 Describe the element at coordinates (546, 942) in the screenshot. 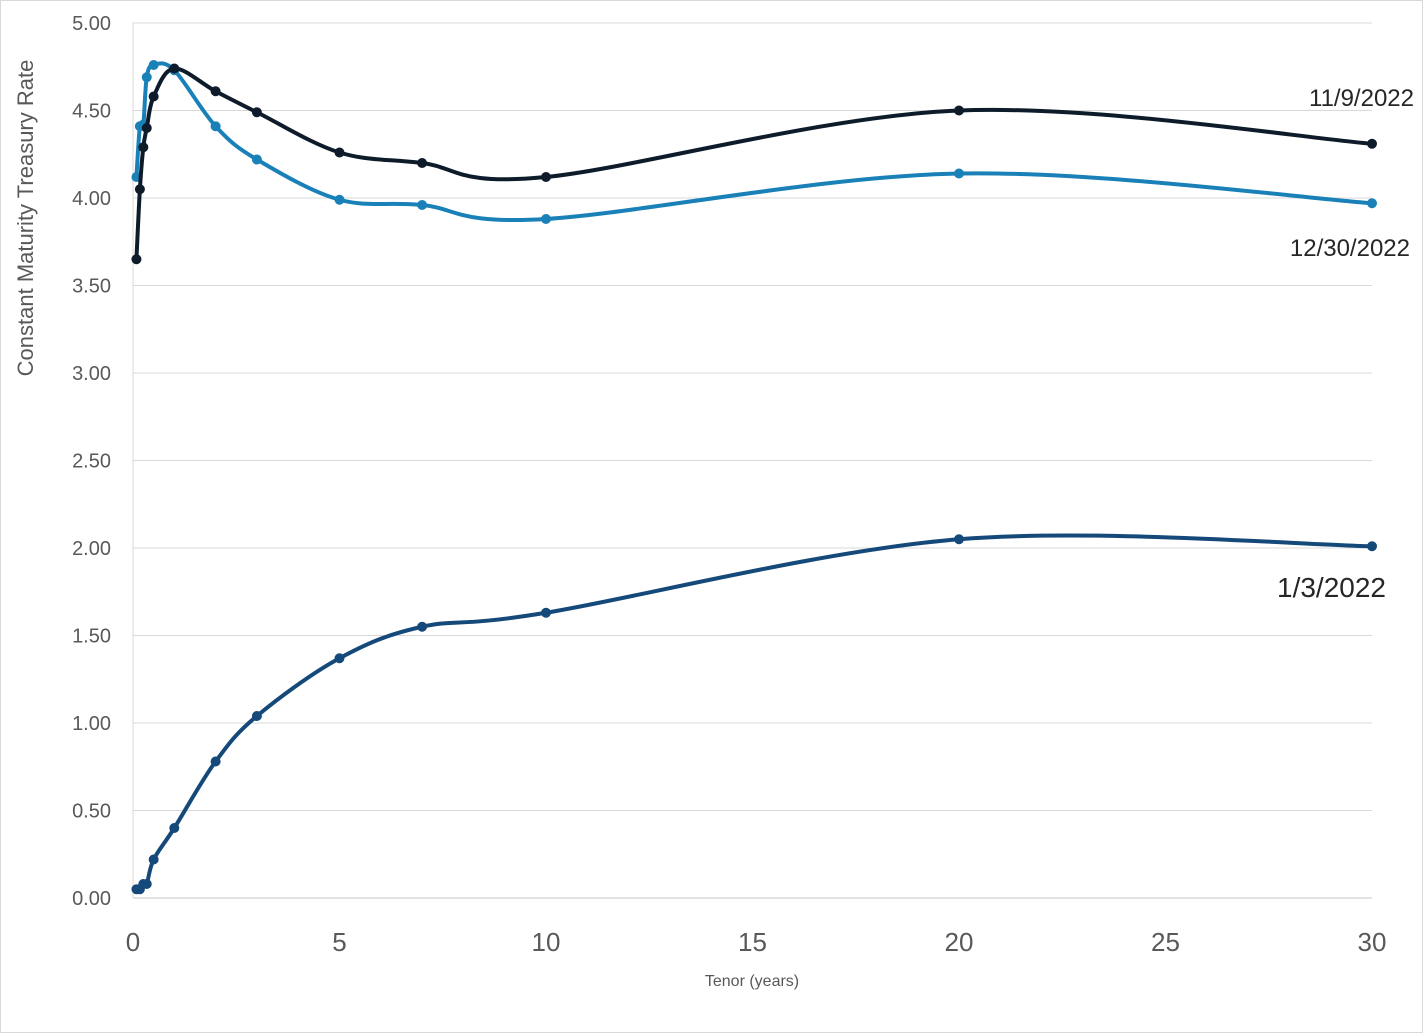

I see `x-tick-label: 10` at that location.